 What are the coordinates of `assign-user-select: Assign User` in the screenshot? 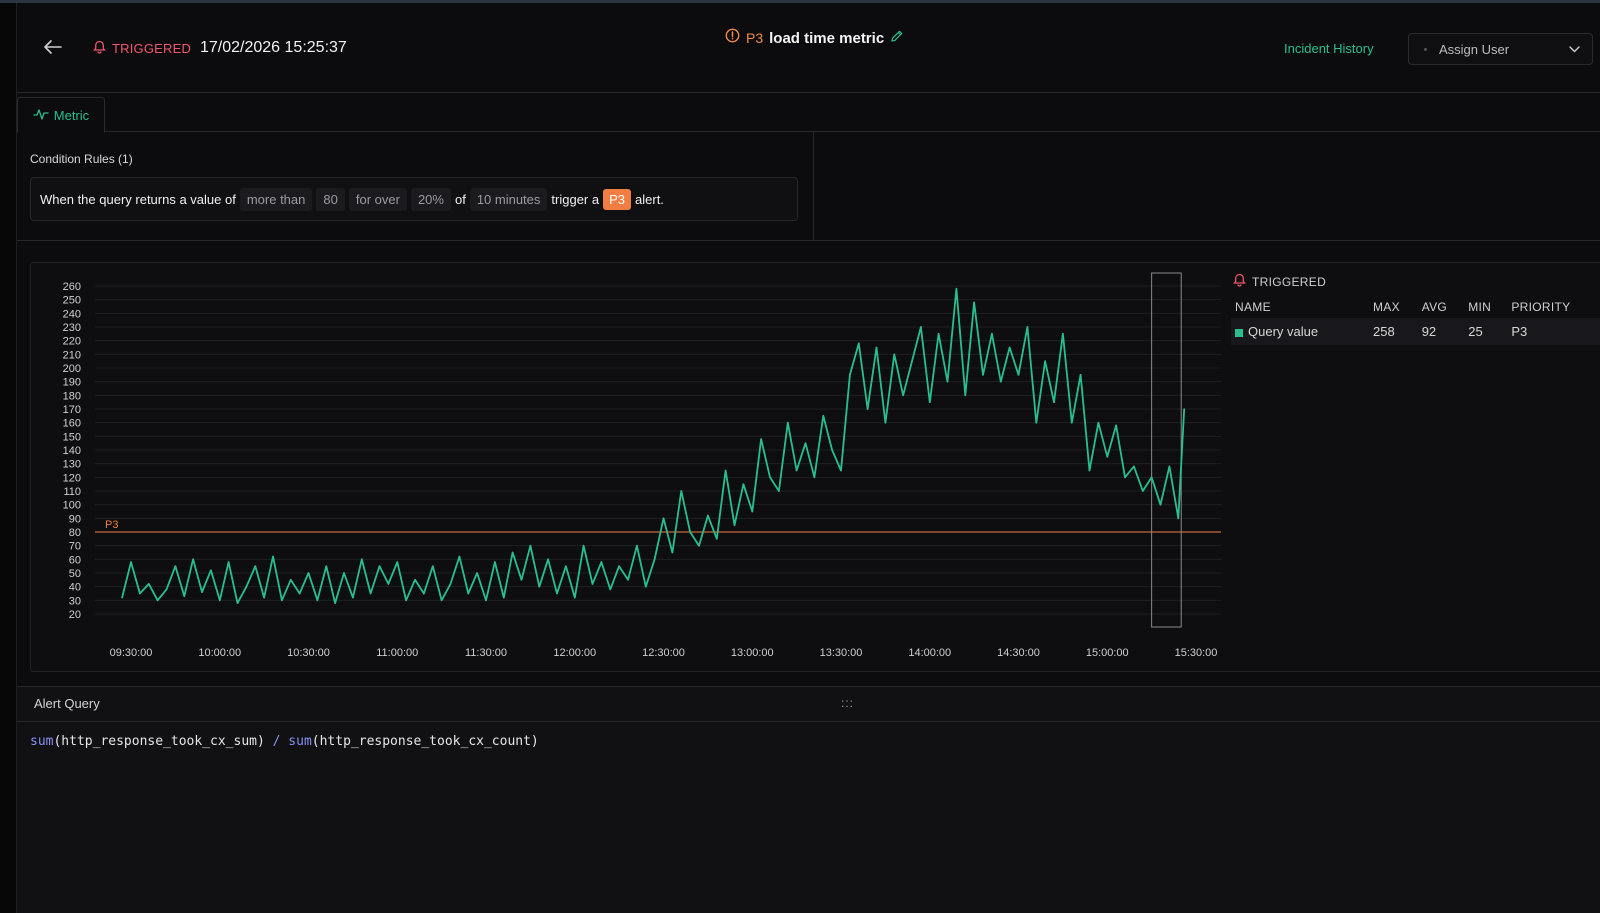 It's located at (1500, 49).